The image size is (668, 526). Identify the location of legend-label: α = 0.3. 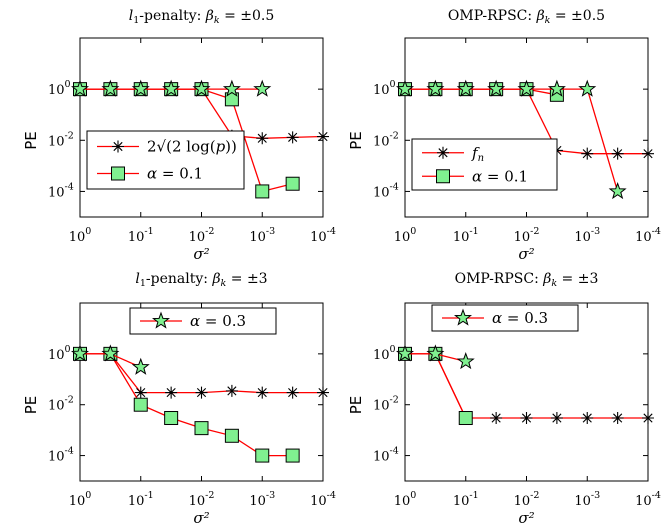
(218, 321).